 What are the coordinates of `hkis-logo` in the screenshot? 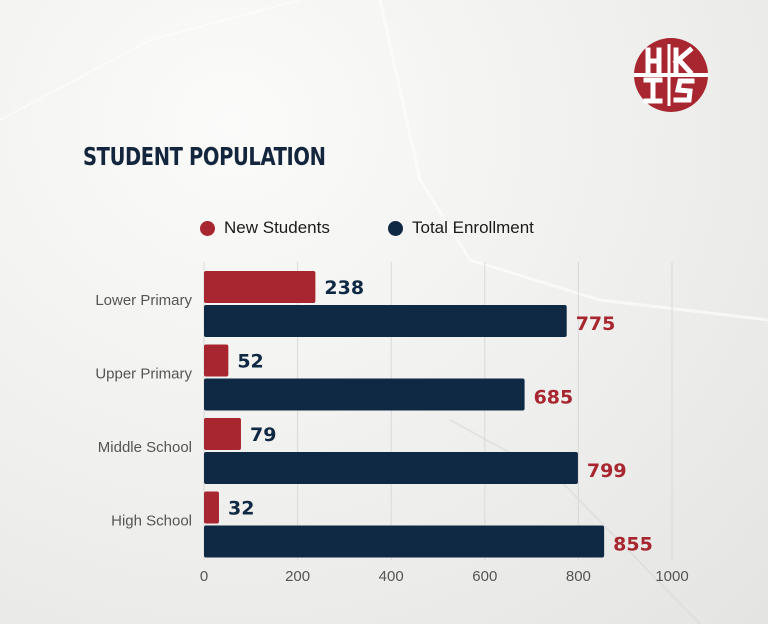 It's located at (671, 75).